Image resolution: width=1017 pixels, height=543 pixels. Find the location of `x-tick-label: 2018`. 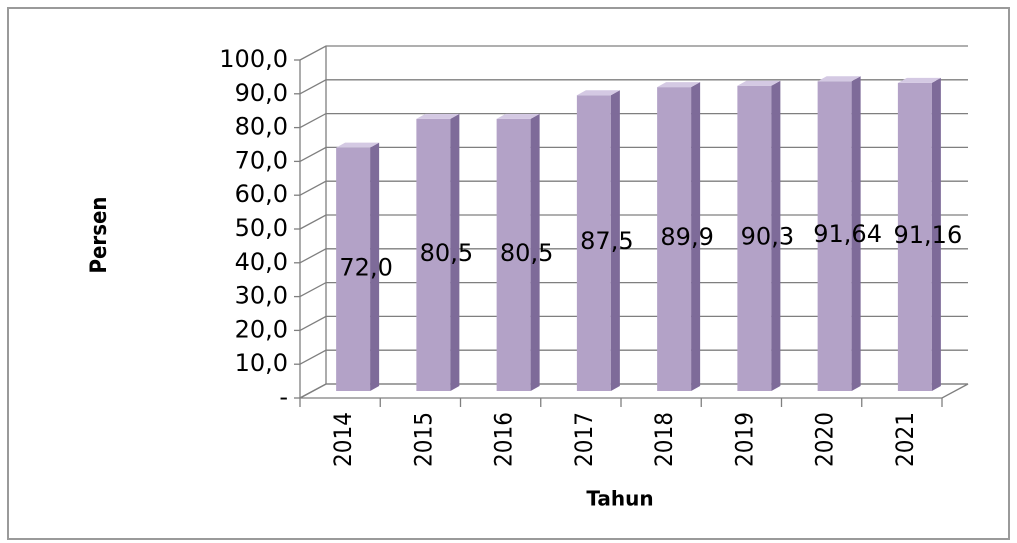

x-tick-label: 2018 is located at coordinates (664, 439).